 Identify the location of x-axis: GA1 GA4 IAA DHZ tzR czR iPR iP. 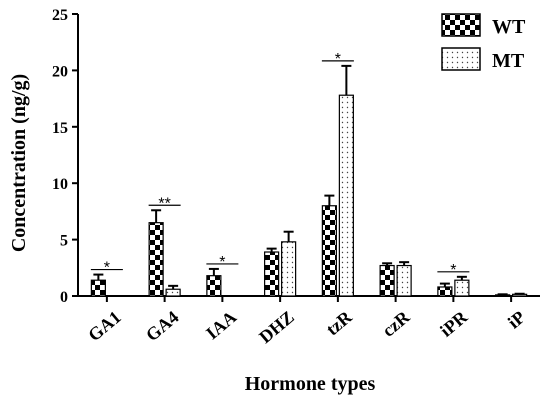
(309, 321).